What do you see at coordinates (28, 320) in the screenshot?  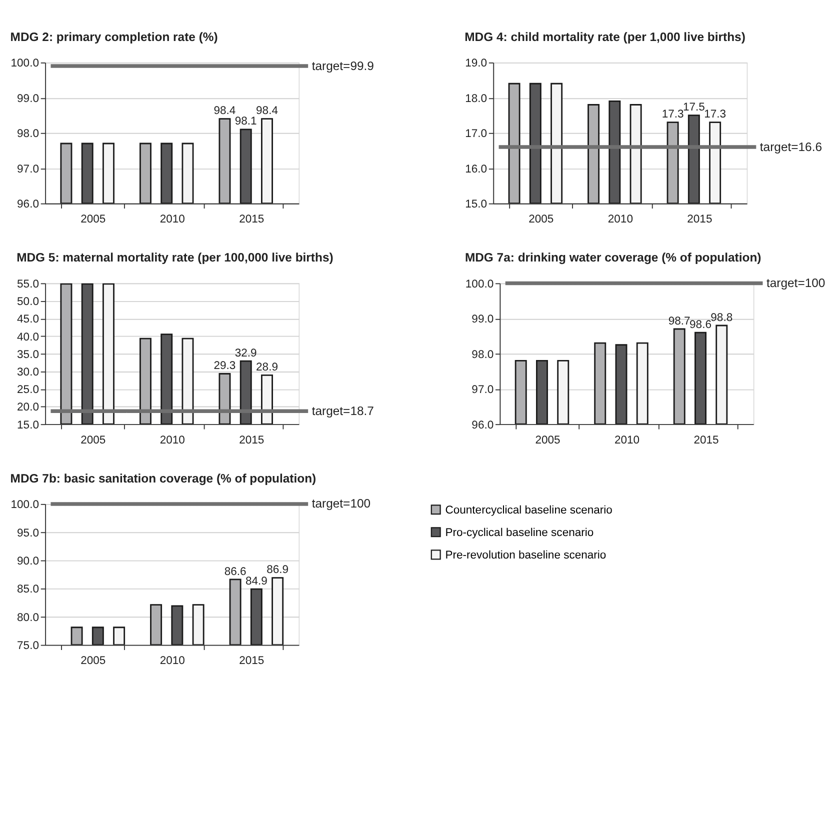 I see `y-tick-label: 45.0` at bounding box center [28, 320].